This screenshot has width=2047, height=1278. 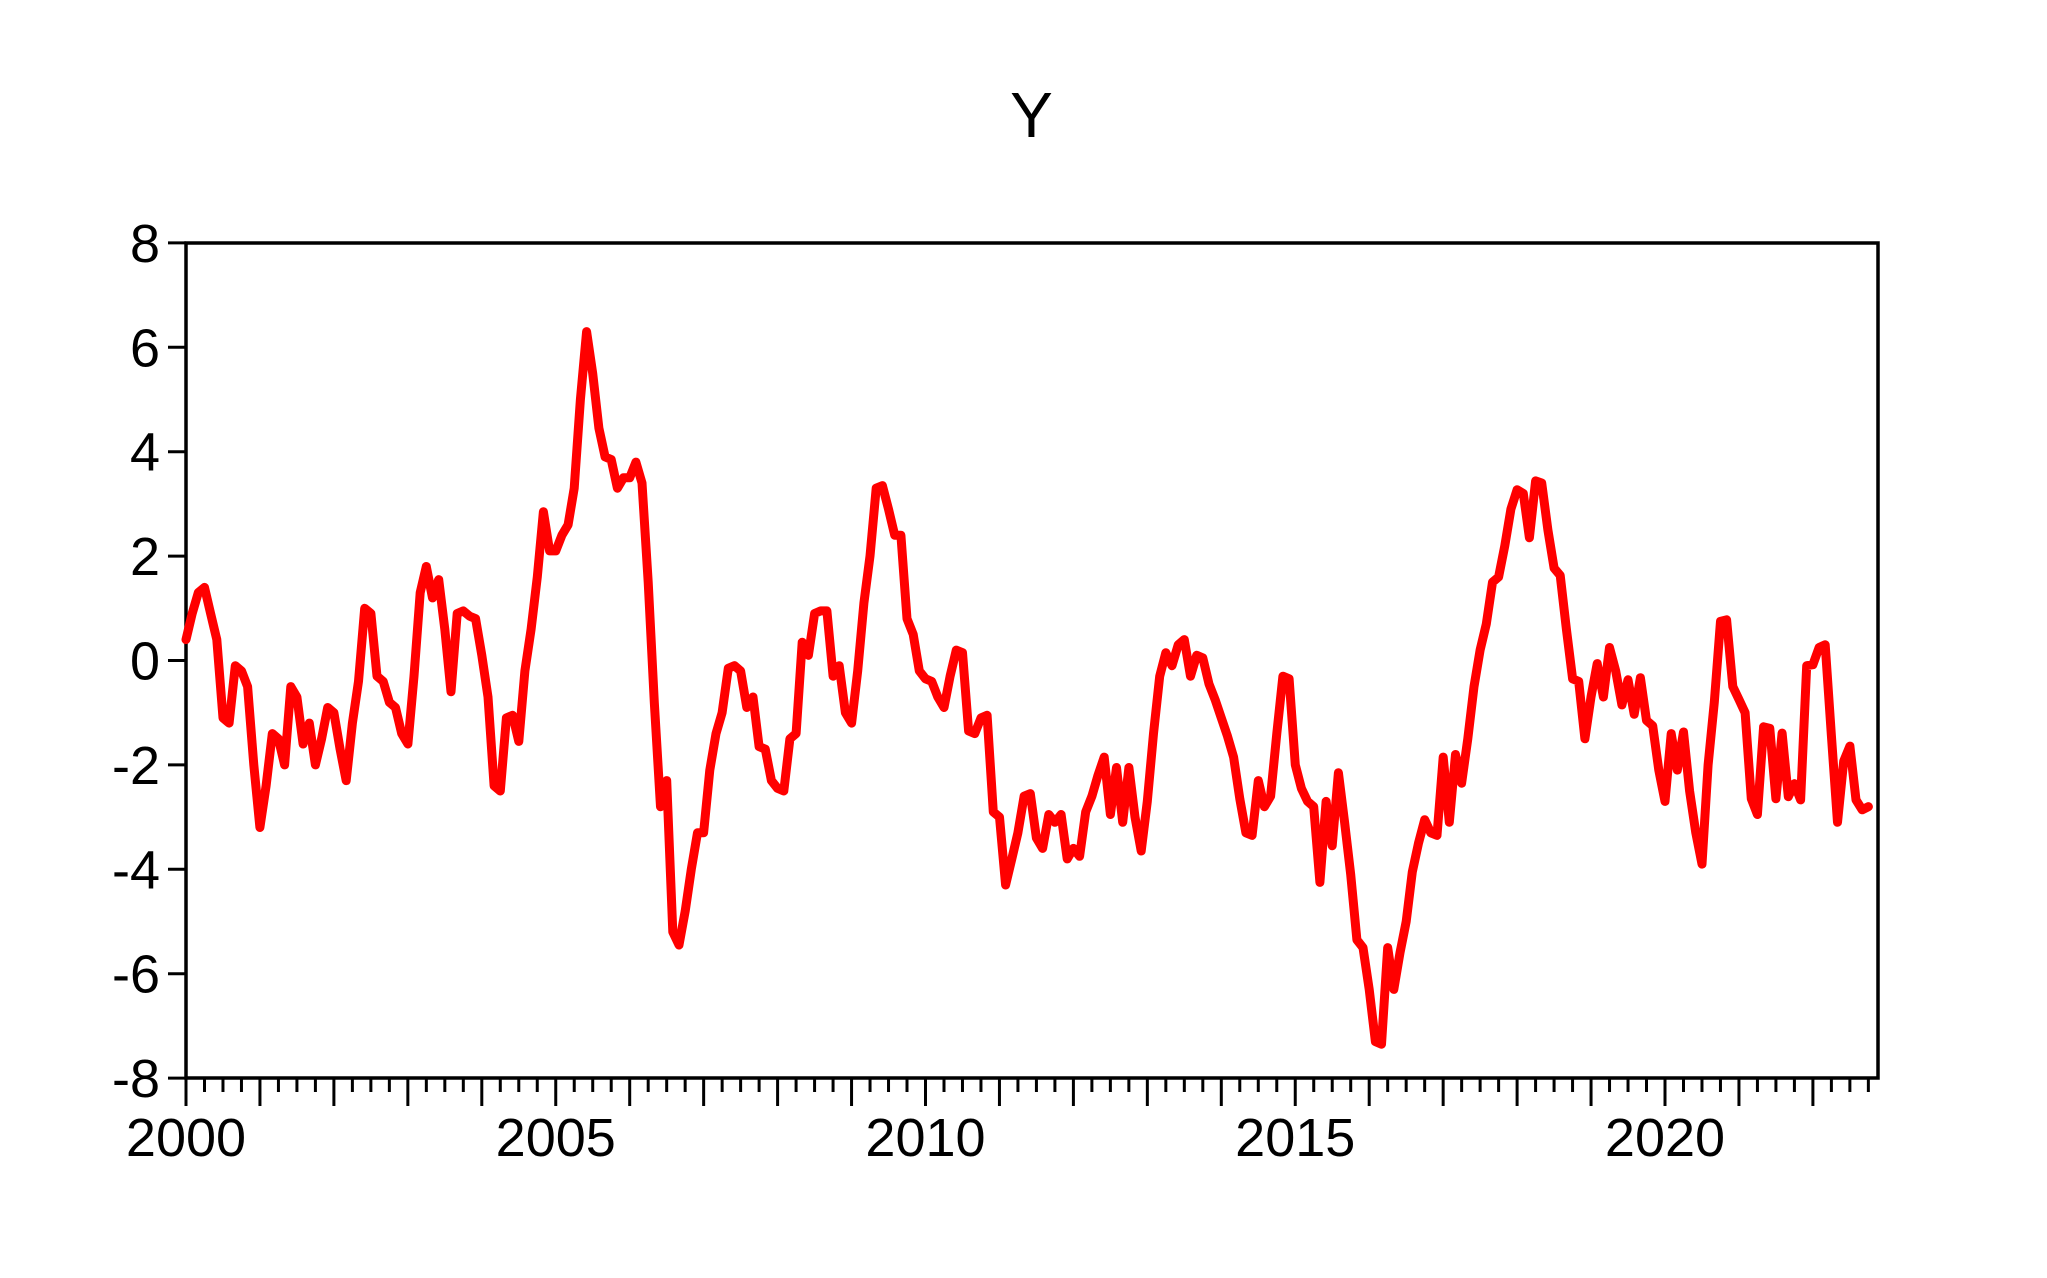 I want to click on y-axis-tick-label: 6, so click(x=145, y=348).